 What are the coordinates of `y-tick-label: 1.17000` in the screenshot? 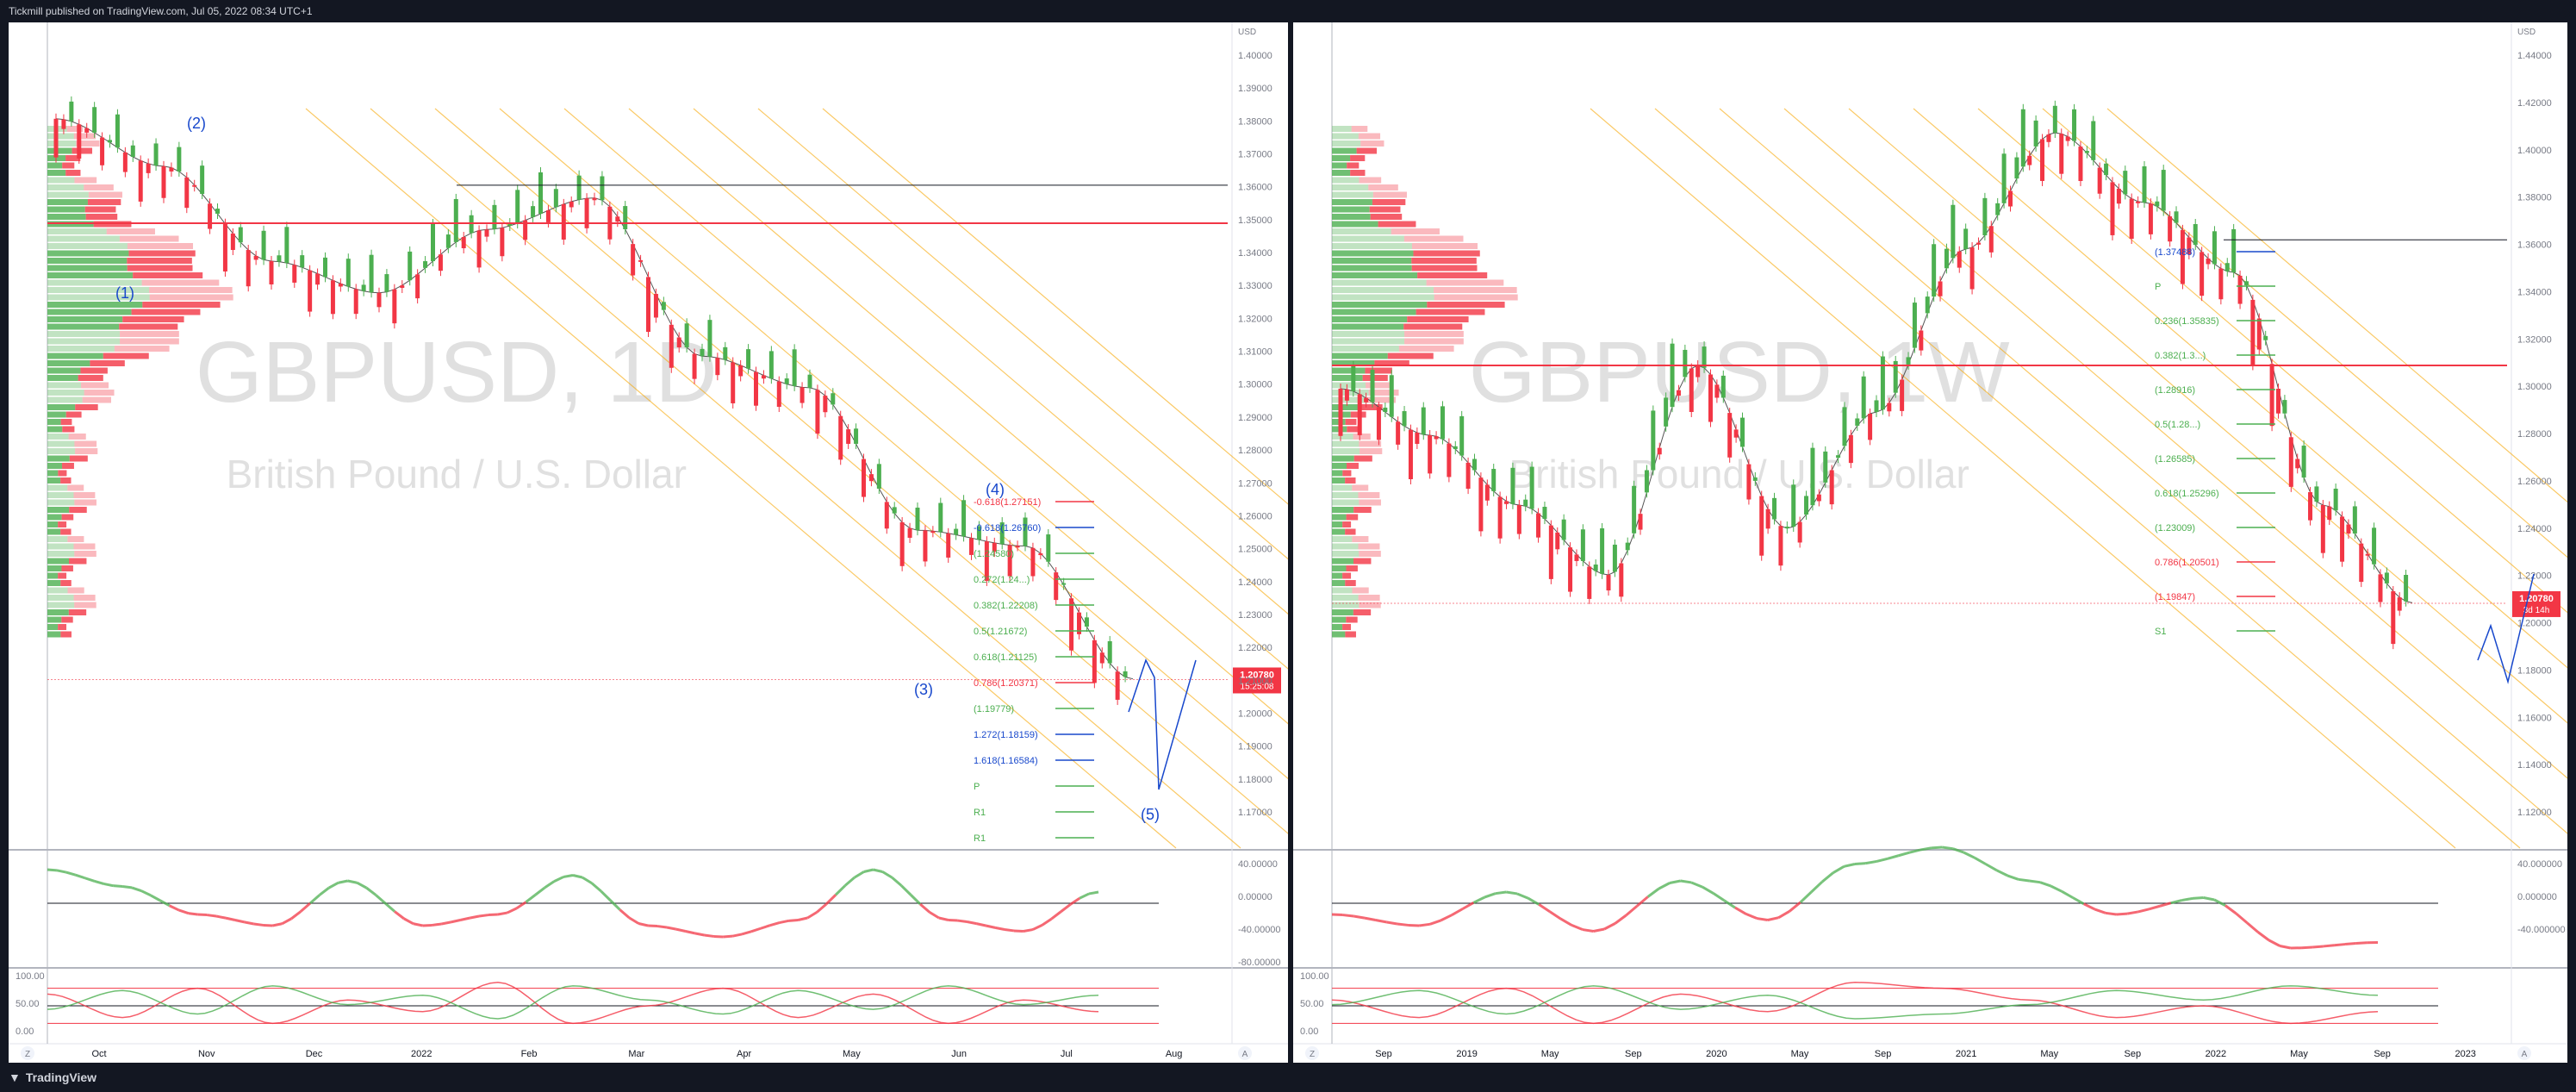 It's located at (1255, 813).